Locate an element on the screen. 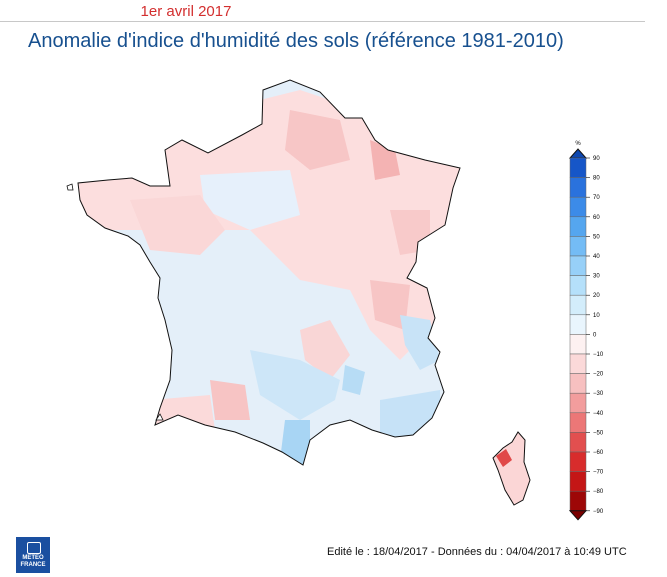  island-oleron is located at coordinates (159, 417).